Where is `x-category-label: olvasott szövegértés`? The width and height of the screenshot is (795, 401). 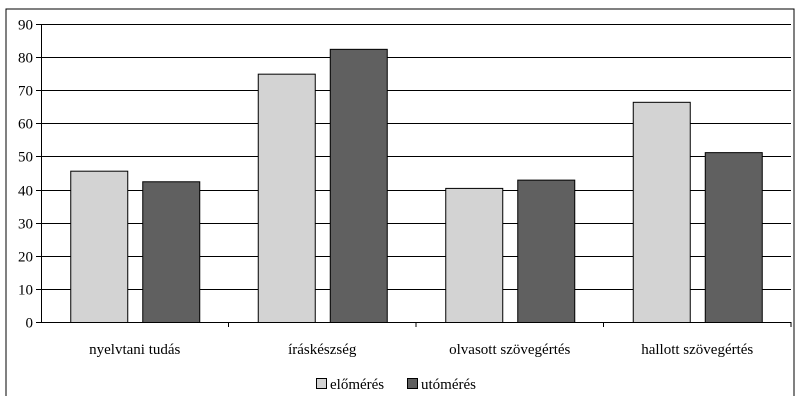 x-category-label: olvasott szövegértés is located at coordinates (509, 350).